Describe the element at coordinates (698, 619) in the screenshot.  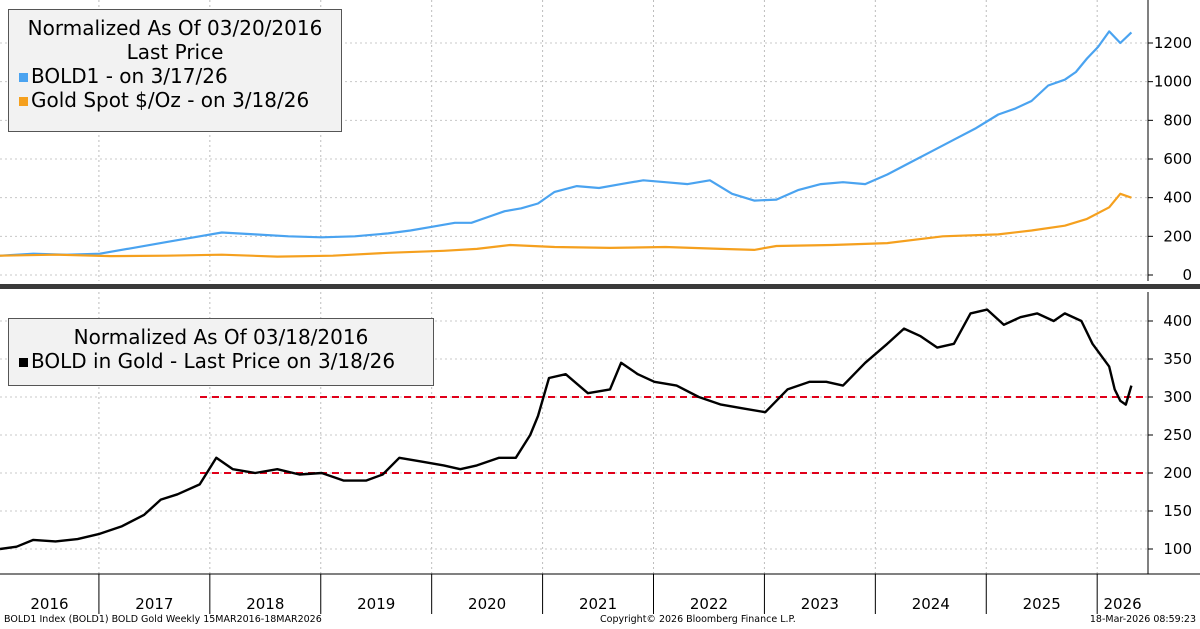
I see `footer-center: Copyright© 2026 Bloomberg Finance L.P.` at that location.